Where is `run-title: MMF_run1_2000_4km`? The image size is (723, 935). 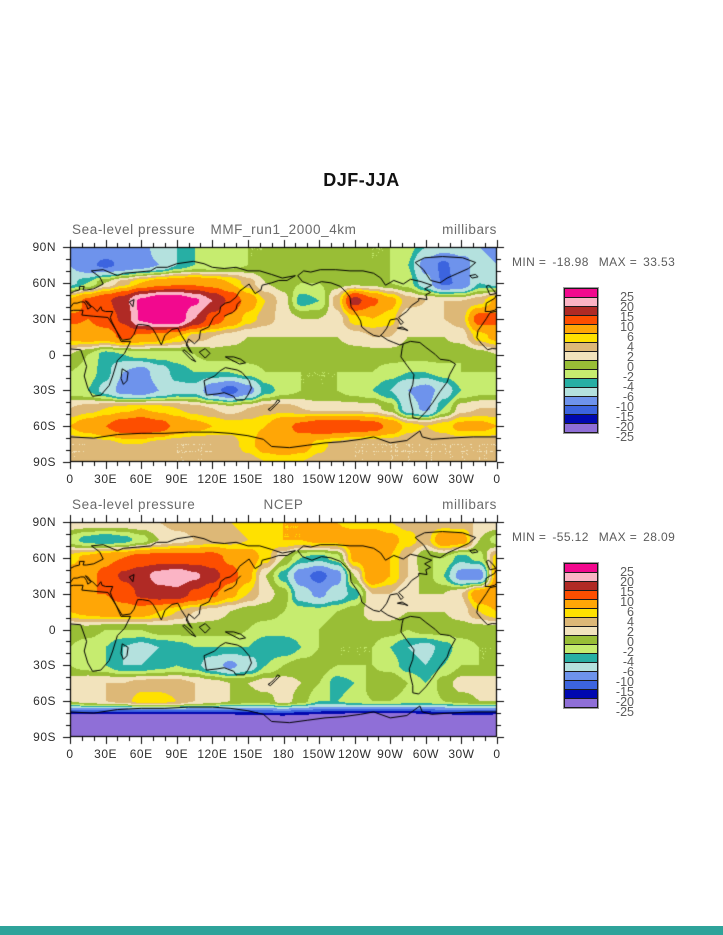 run-title: MMF_run1_2000_4km is located at coordinates (283, 229).